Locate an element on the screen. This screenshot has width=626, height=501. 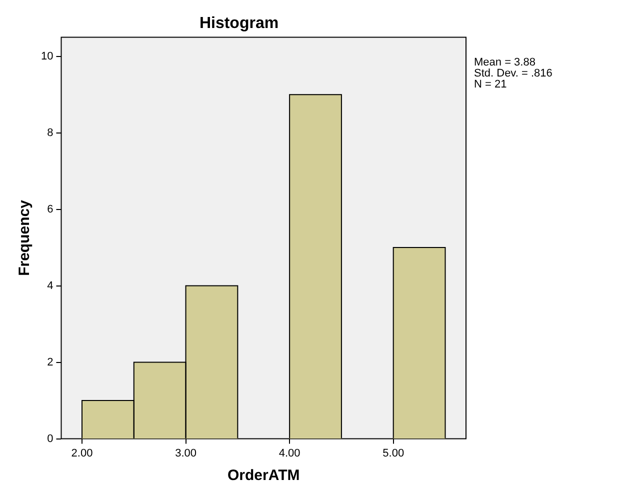
x-tick-label: 4.00 is located at coordinates (289, 453).